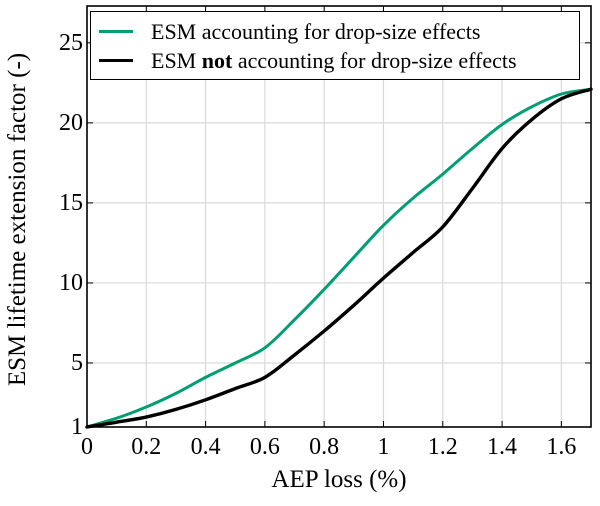 This screenshot has width=600, height=506. I want to click on legend-label-text: accounting for drop-size effects, so click(374, 60).